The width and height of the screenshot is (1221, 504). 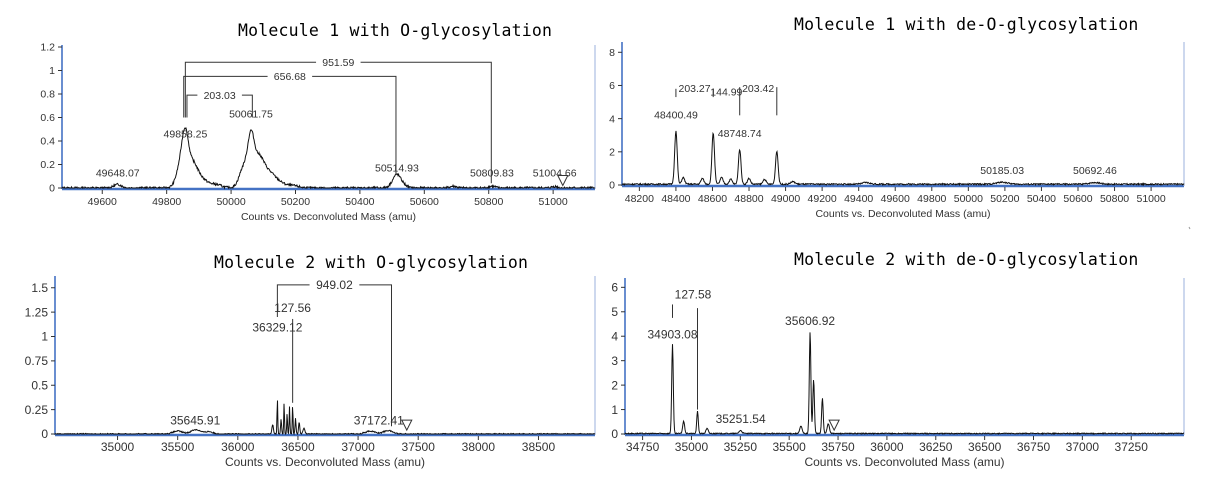 I want to click on y-tick-label: 1.5, so click(x=39, y=288).